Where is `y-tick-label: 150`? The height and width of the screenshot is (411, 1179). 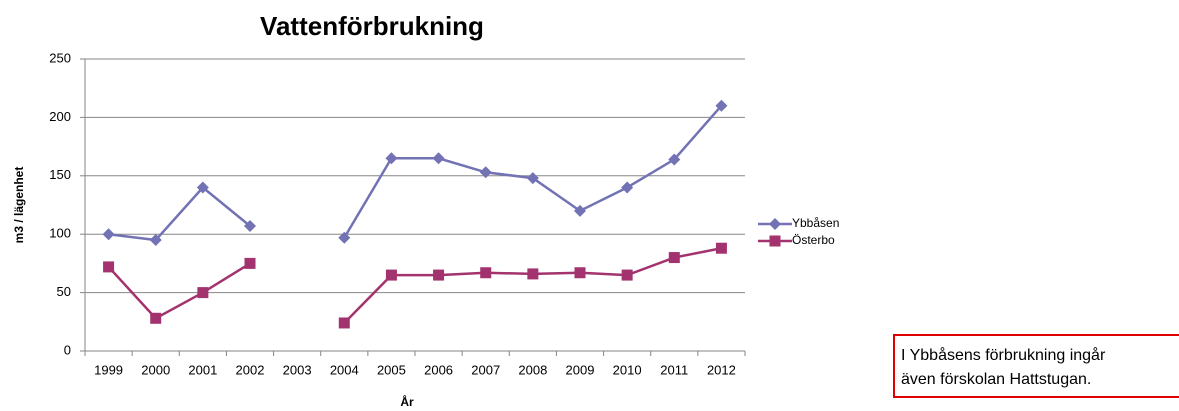
y-tick-label: 150 is located at coordinates (60, 174).